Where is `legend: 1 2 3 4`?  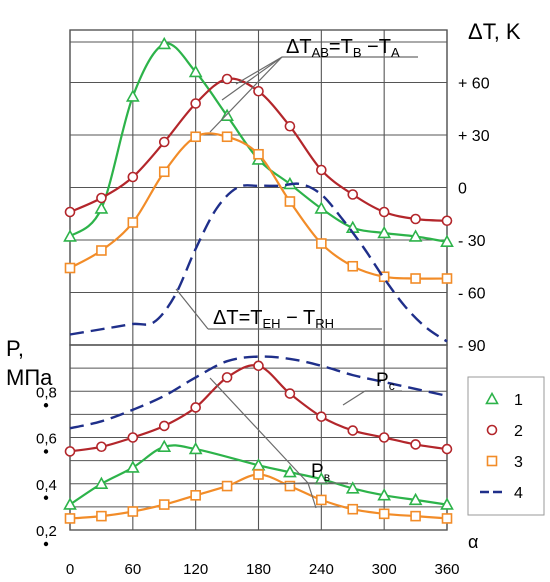 legend: 1 2 3 4 is located at coordinates (506, 446).